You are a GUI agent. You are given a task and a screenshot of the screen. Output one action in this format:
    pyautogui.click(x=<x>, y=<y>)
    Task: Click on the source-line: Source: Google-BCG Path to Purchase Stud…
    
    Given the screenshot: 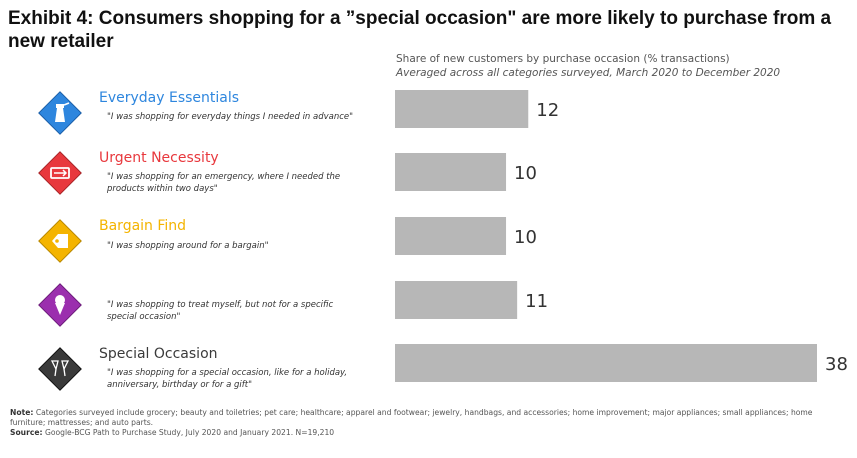 What is the action you would take?
    pyautogui.click(x=430, y=433)
    